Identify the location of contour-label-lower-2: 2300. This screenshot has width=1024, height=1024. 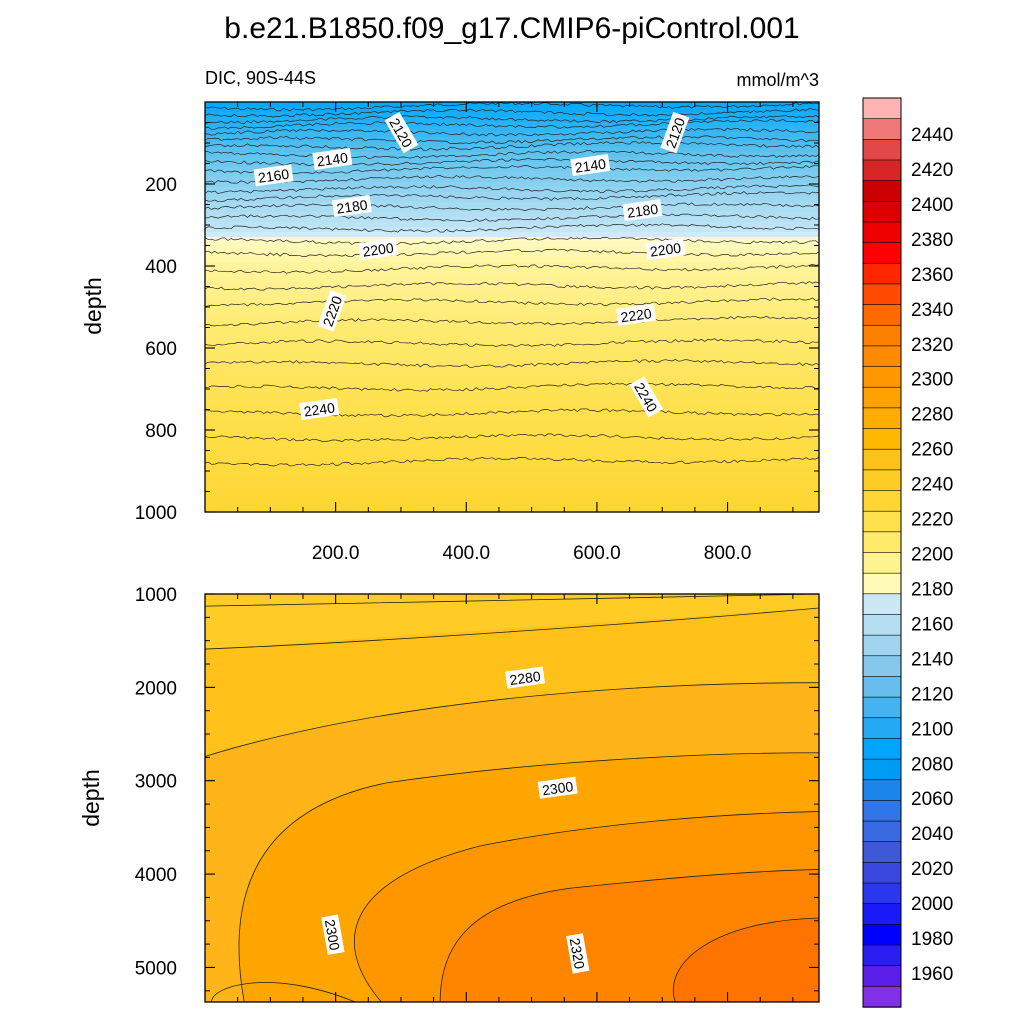
(333, 934).